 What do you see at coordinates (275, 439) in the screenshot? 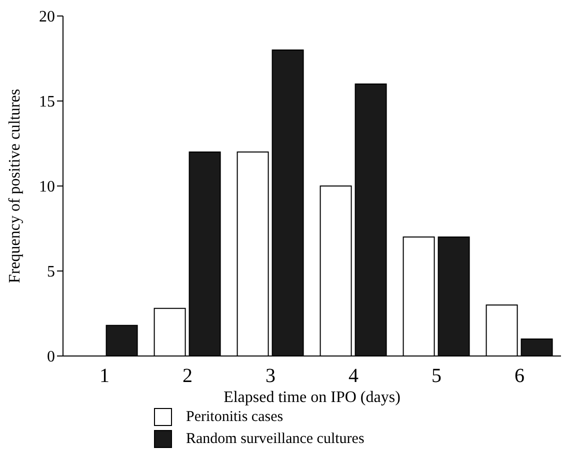
I see `legend-label: Random surveillance cultures` at bounding box center [275, 439].